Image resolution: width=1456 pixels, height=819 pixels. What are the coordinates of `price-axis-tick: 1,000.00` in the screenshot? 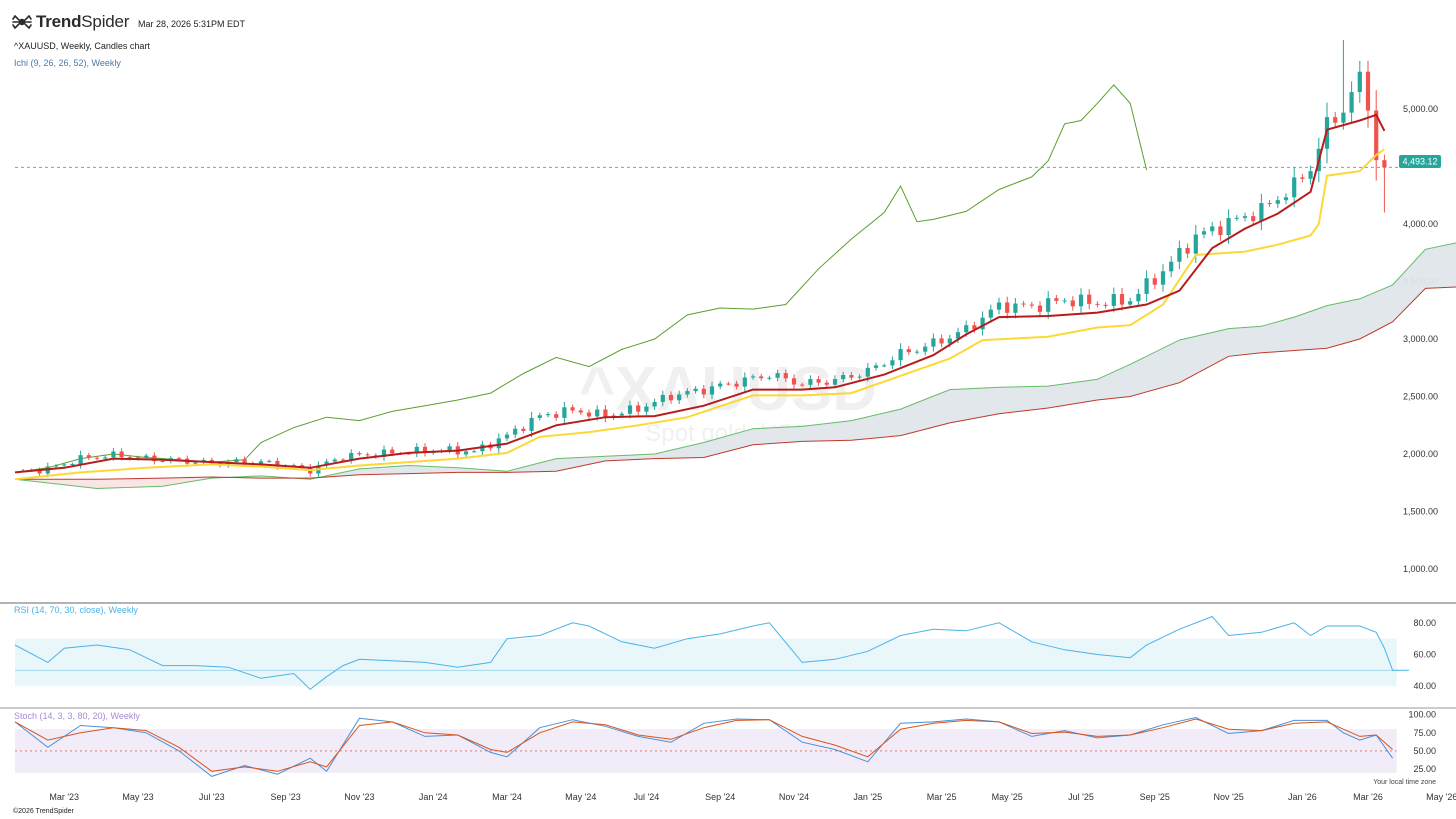 It's located at (1420, 569).